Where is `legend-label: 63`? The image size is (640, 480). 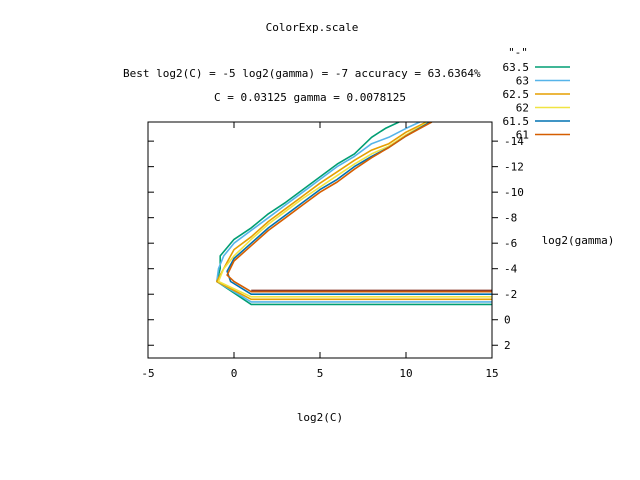 legend-label: 63 is located at coordinates (522, 81).